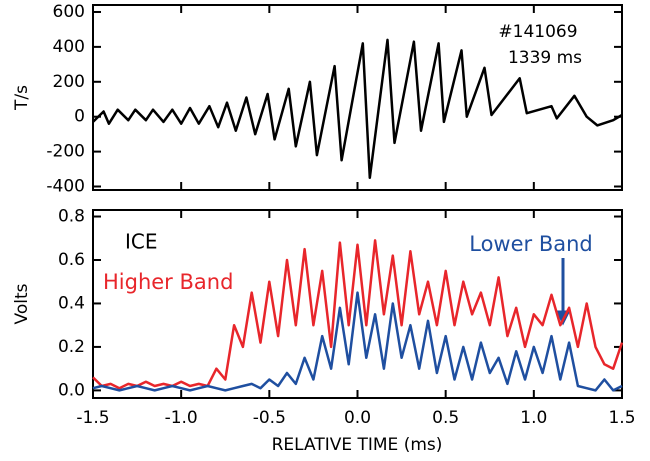 This screenshot has width=650, height=461. Describe the element at coordinates (531, 244) in the screenshot. I see `series-label: Lower Band` at that location.